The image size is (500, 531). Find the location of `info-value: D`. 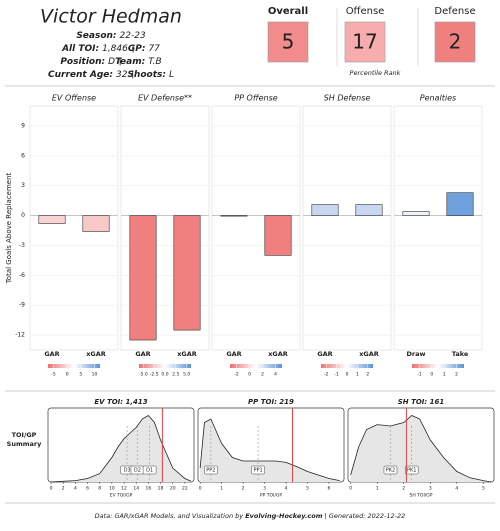

info-value: D is located at coordinates (111, 62).